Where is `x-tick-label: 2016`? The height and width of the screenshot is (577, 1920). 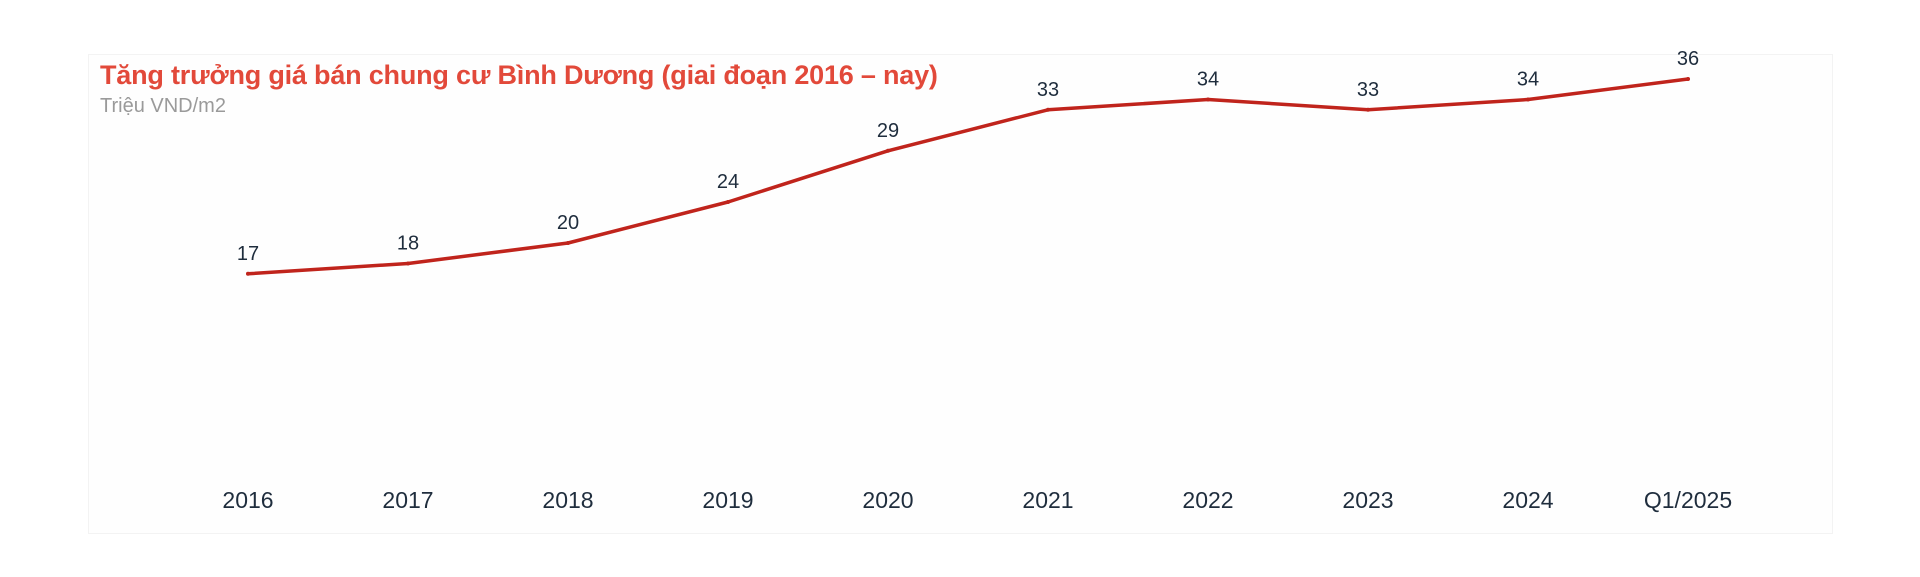
x-tick-label: 2016 is located at coordinates (247, 500).